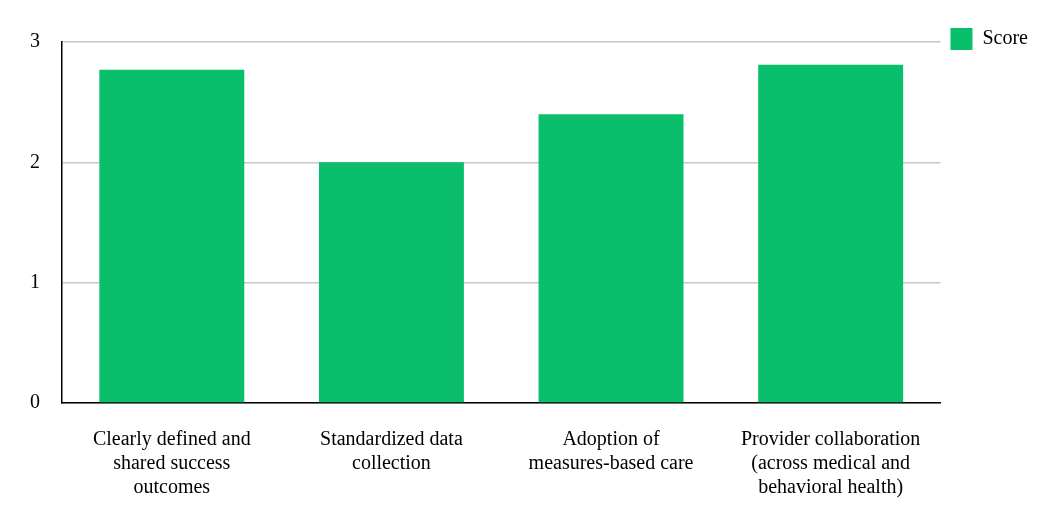 The image size is (1046, 511). I want to click on y-tick-label: 0, so click(35, 401).